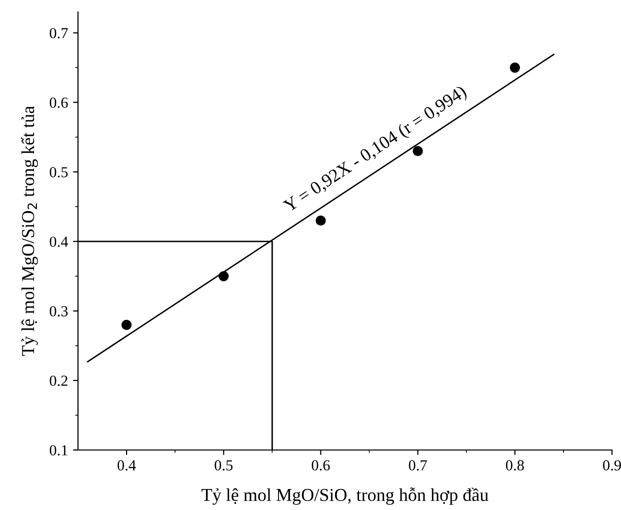 The height and width of the screenshot is (510, 621). What do you see at coordinates (59, 450) in the screenshot?
I see `y-tick-label: 0.1` at bounding box center [59, 450].